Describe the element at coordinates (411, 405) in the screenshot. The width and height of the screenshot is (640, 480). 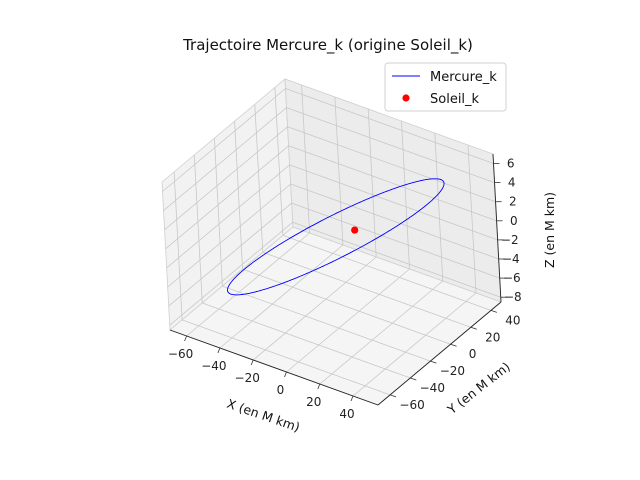
I see `y-tick-label: −60` at that location.